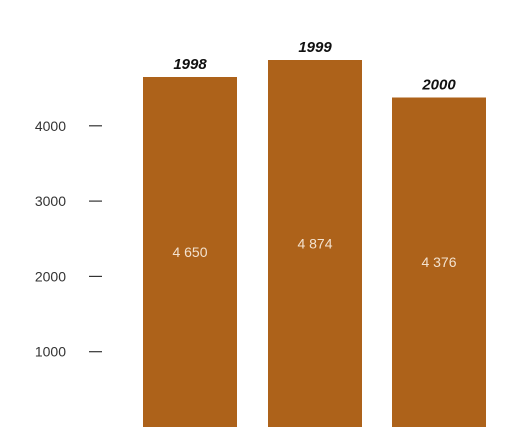 This screenshot has width=519, height=427. I want to click on y-tick-label-2000: 2000, so click(50, 276).